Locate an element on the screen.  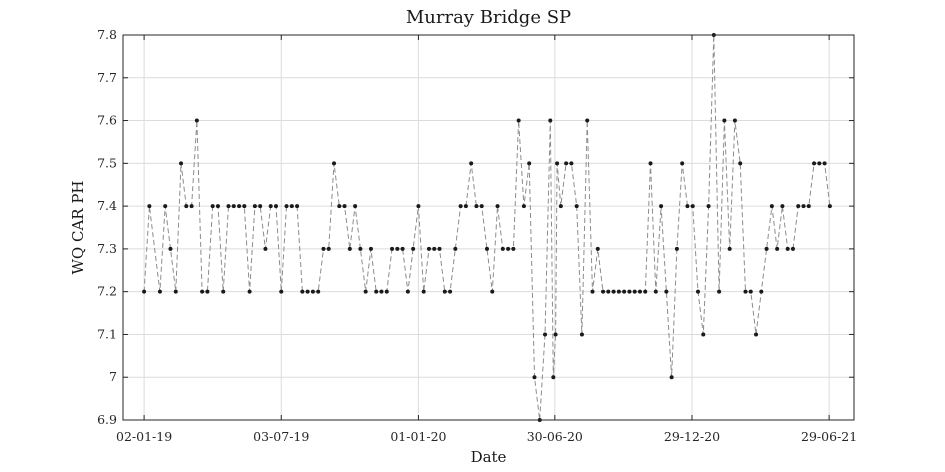
x-tick-label: 01-01-20 is located at coordinates (418, 436).